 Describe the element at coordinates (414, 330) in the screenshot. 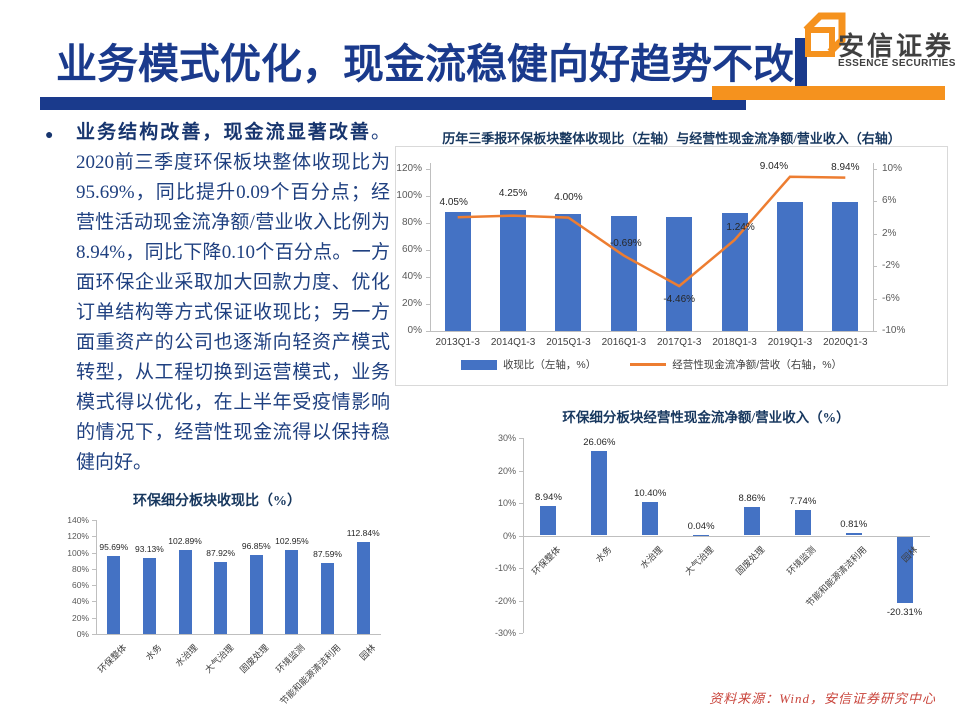

I see `left-tick-label: 0%` at that location.